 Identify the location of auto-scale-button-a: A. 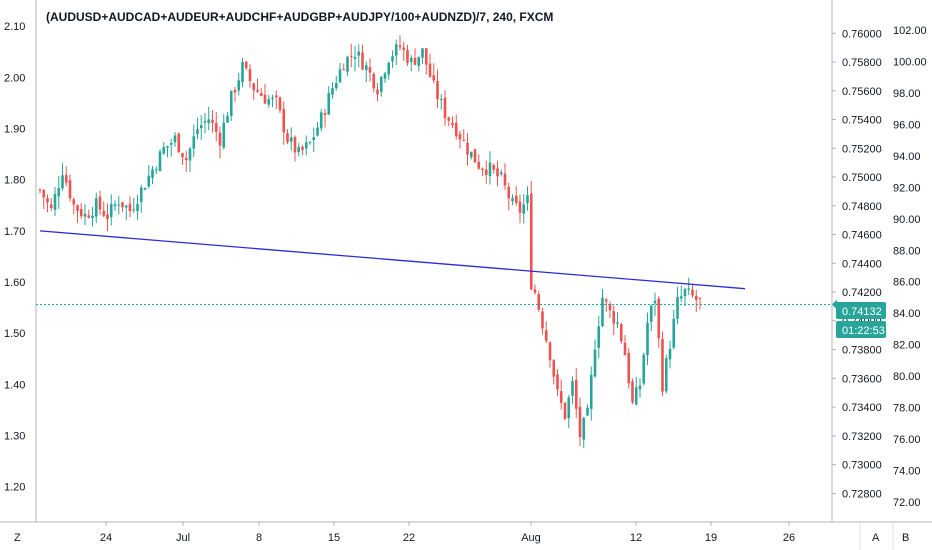
(876, 538).